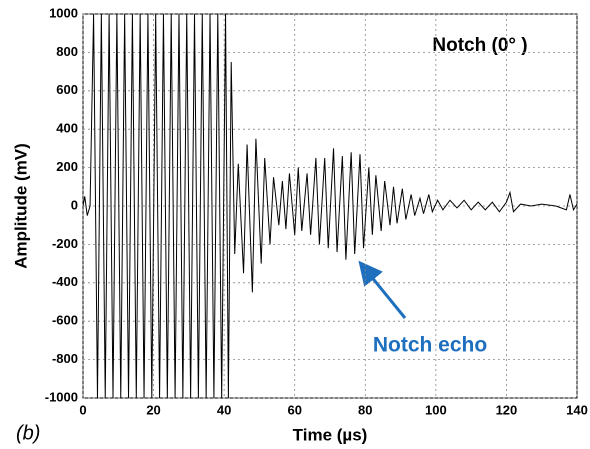 The image size is (590, 449). I want to click on x-axis-label: Time (µs), so click(330, 434).